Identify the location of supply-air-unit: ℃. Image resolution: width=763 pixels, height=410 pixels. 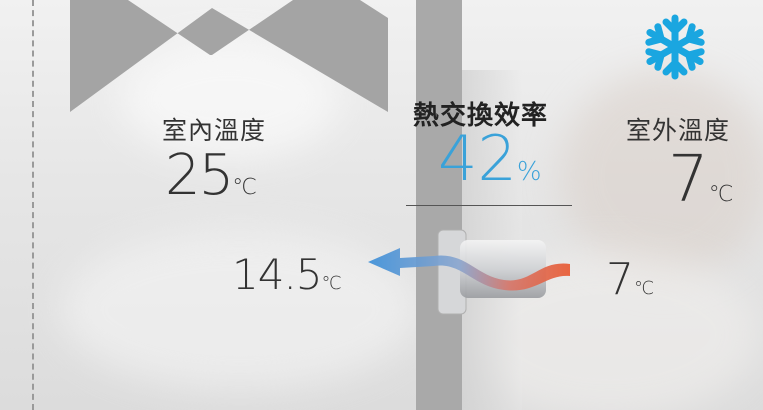
(331, 283).